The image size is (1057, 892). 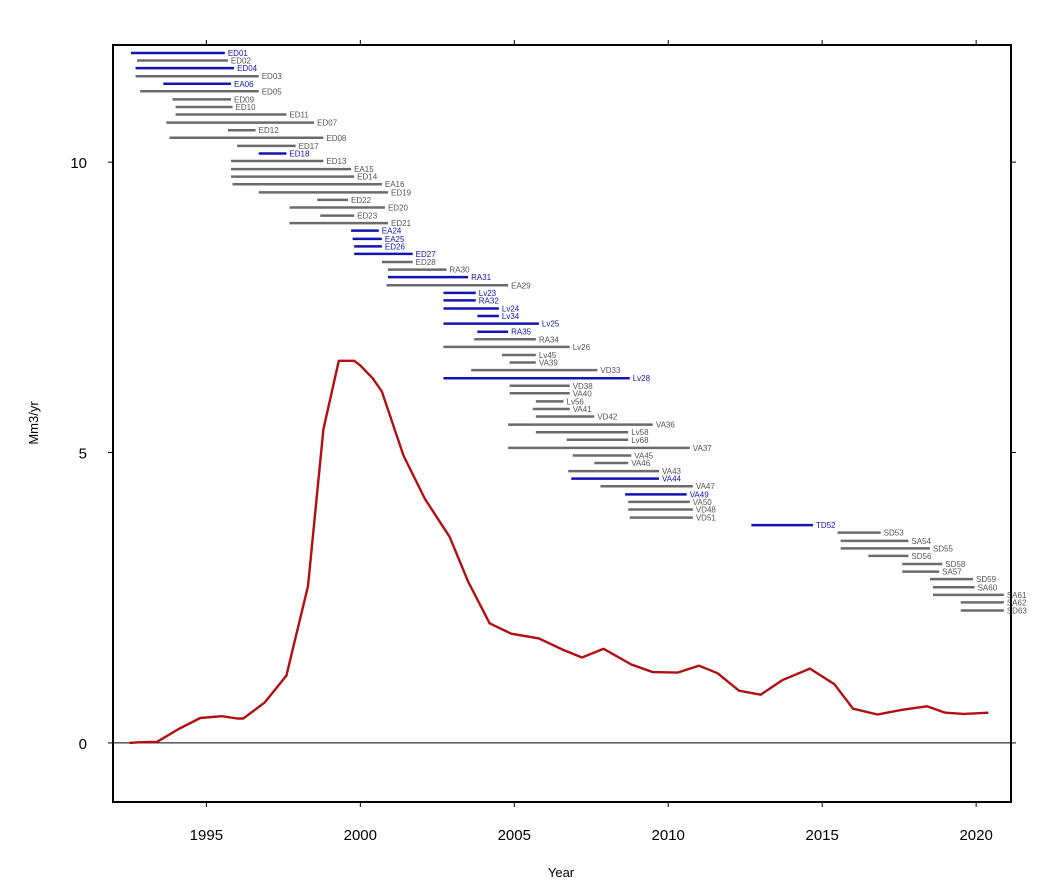 What do you see at coordinates (1017, 595) in the screenshot?
I see `interval-label-sa61: SA61` at bounding box center [1017, 595].